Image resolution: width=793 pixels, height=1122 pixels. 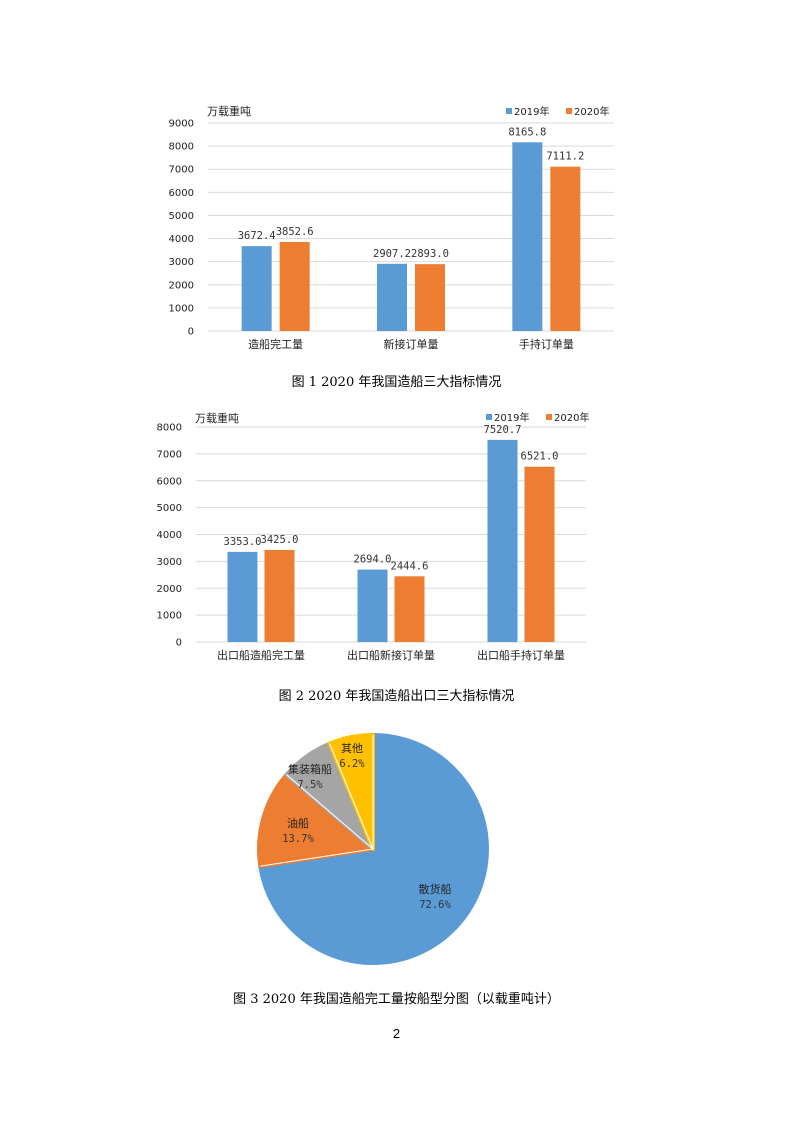 What do you see at coordinates (280, 540) in the screenshot?
I see `data-label: 3425.0` at bounding box center [280, 540].